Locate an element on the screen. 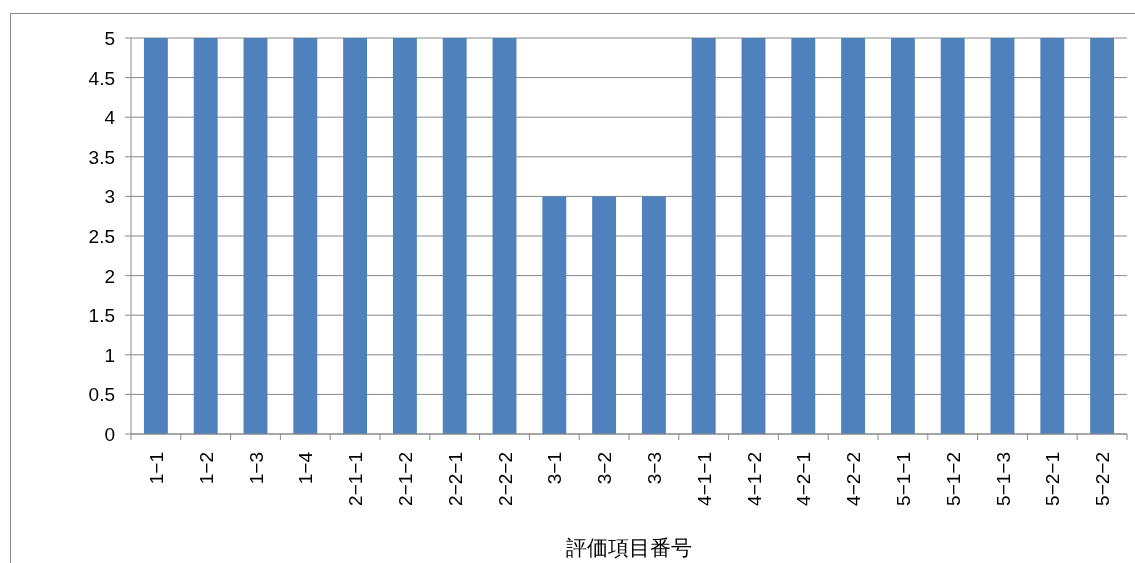 The image size is (1135, 563). y-tick-label: 0 is located at coordinates (109, 434).